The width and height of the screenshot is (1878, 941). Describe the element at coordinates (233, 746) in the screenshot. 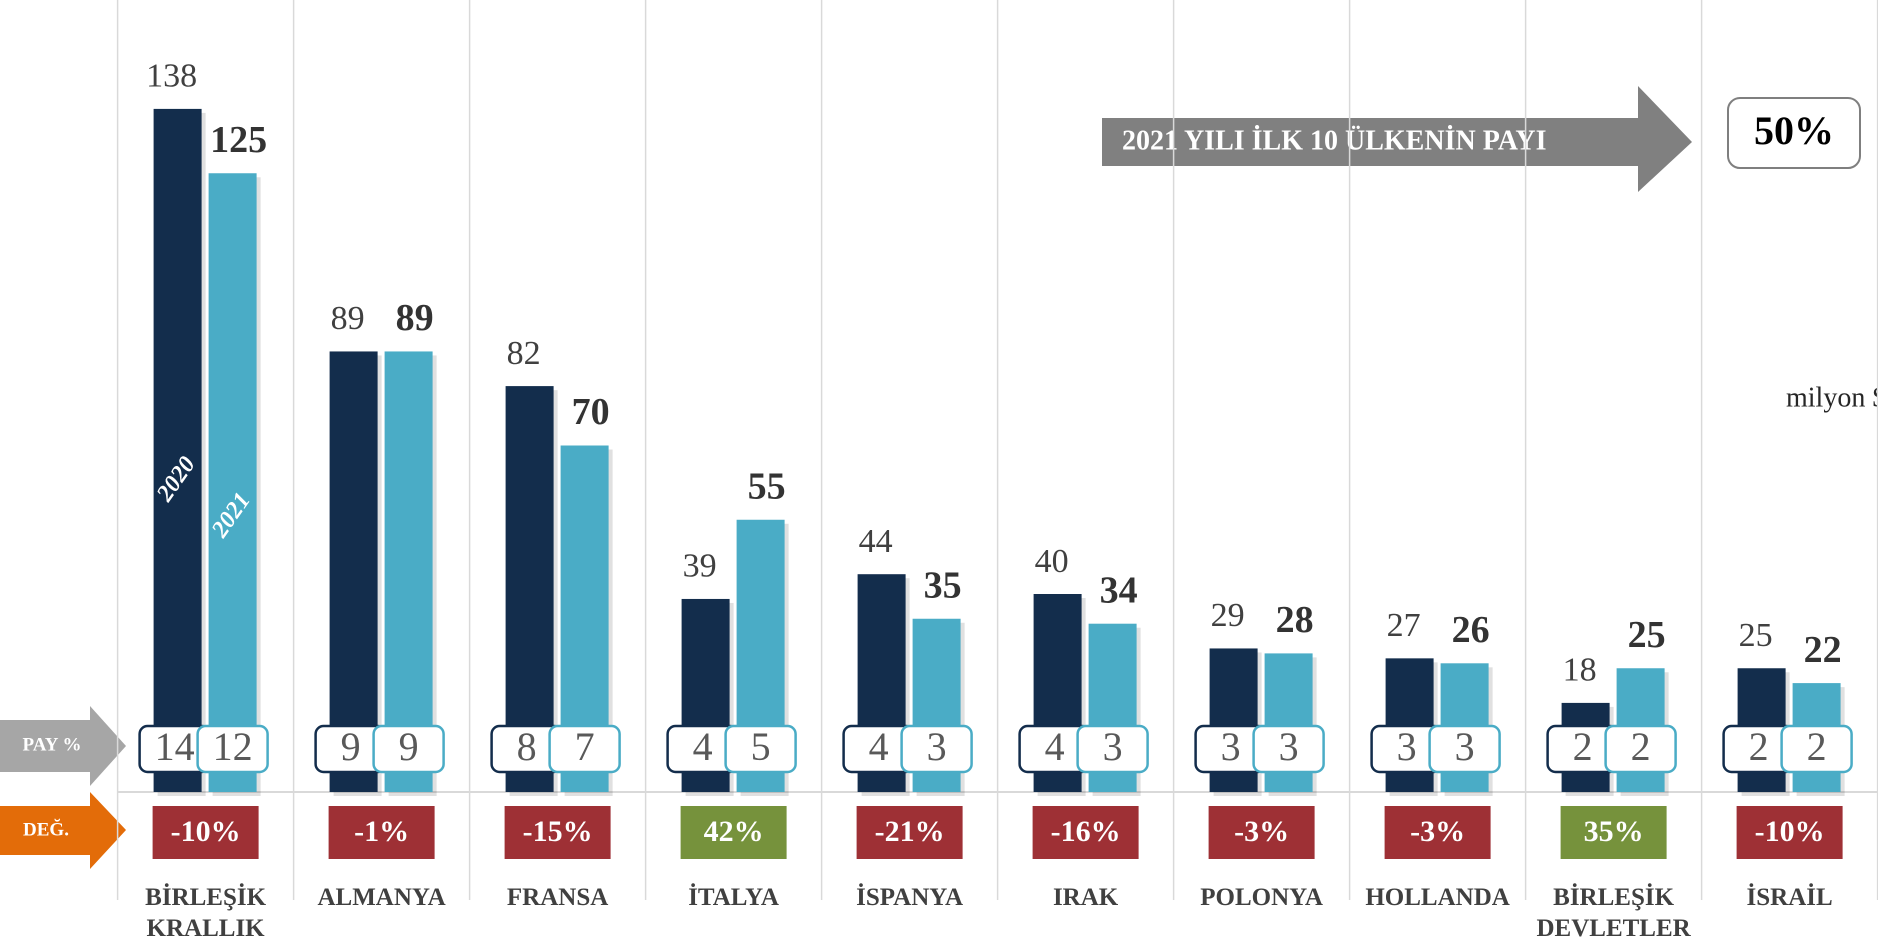

I see `share-label: 12` at that location.